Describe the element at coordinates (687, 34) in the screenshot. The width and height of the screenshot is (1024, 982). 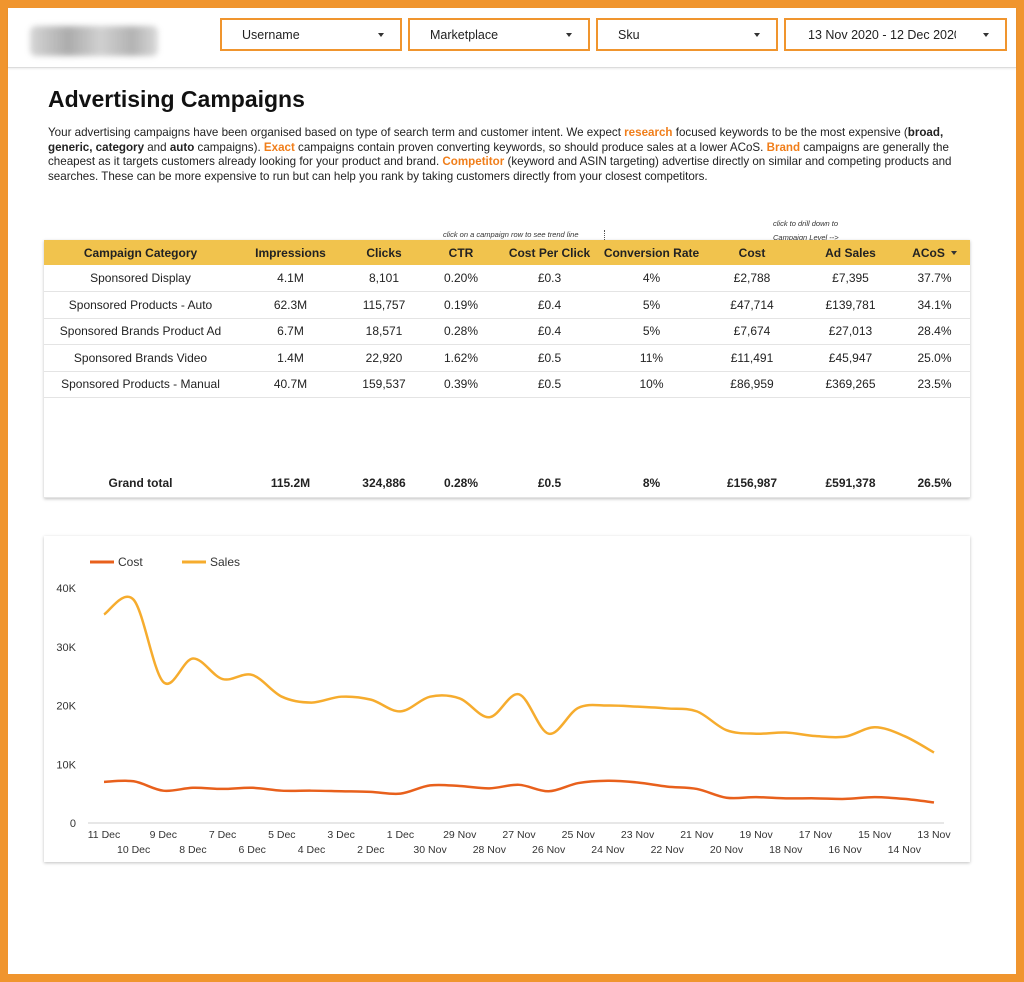
I see `sku-filter: Sku` at that location.